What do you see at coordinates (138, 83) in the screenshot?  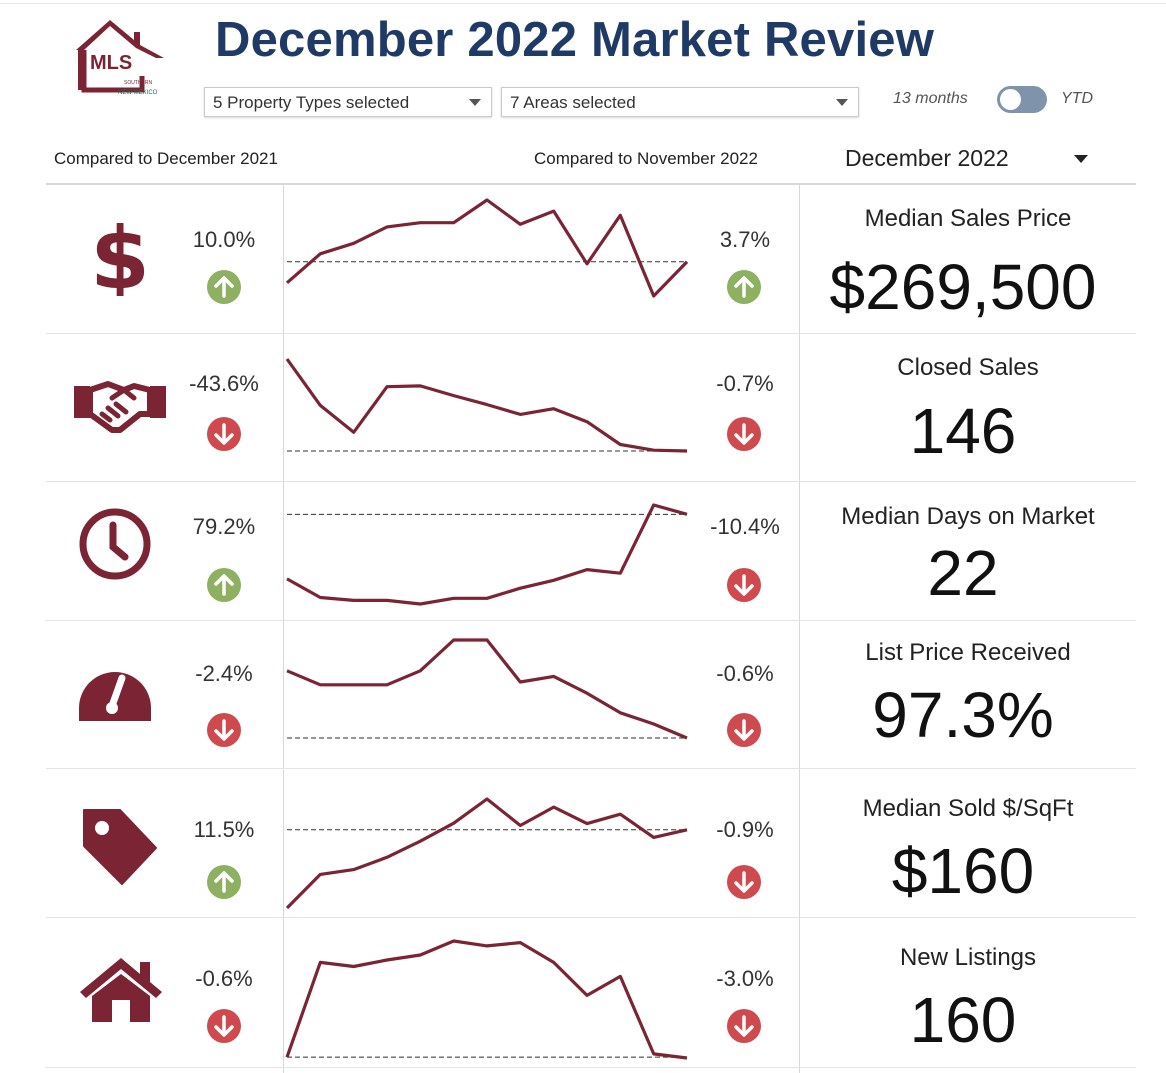 I see `svg-text: SOUTHERN` at bounding box center [138, 83].